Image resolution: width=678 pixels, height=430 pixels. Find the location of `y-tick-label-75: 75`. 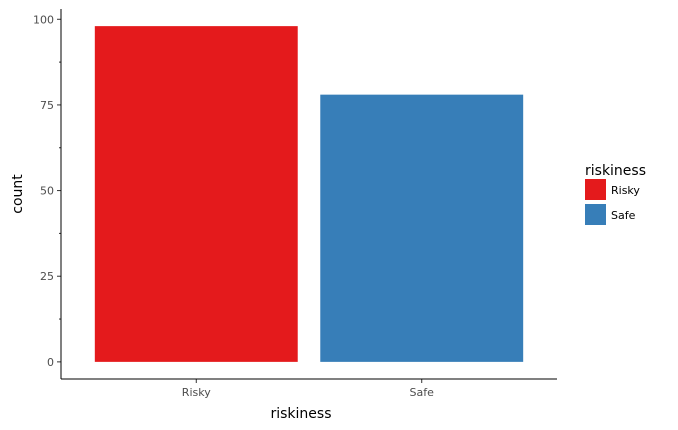

y-tick-label-75: 75 is located at coordinates (47, 105).